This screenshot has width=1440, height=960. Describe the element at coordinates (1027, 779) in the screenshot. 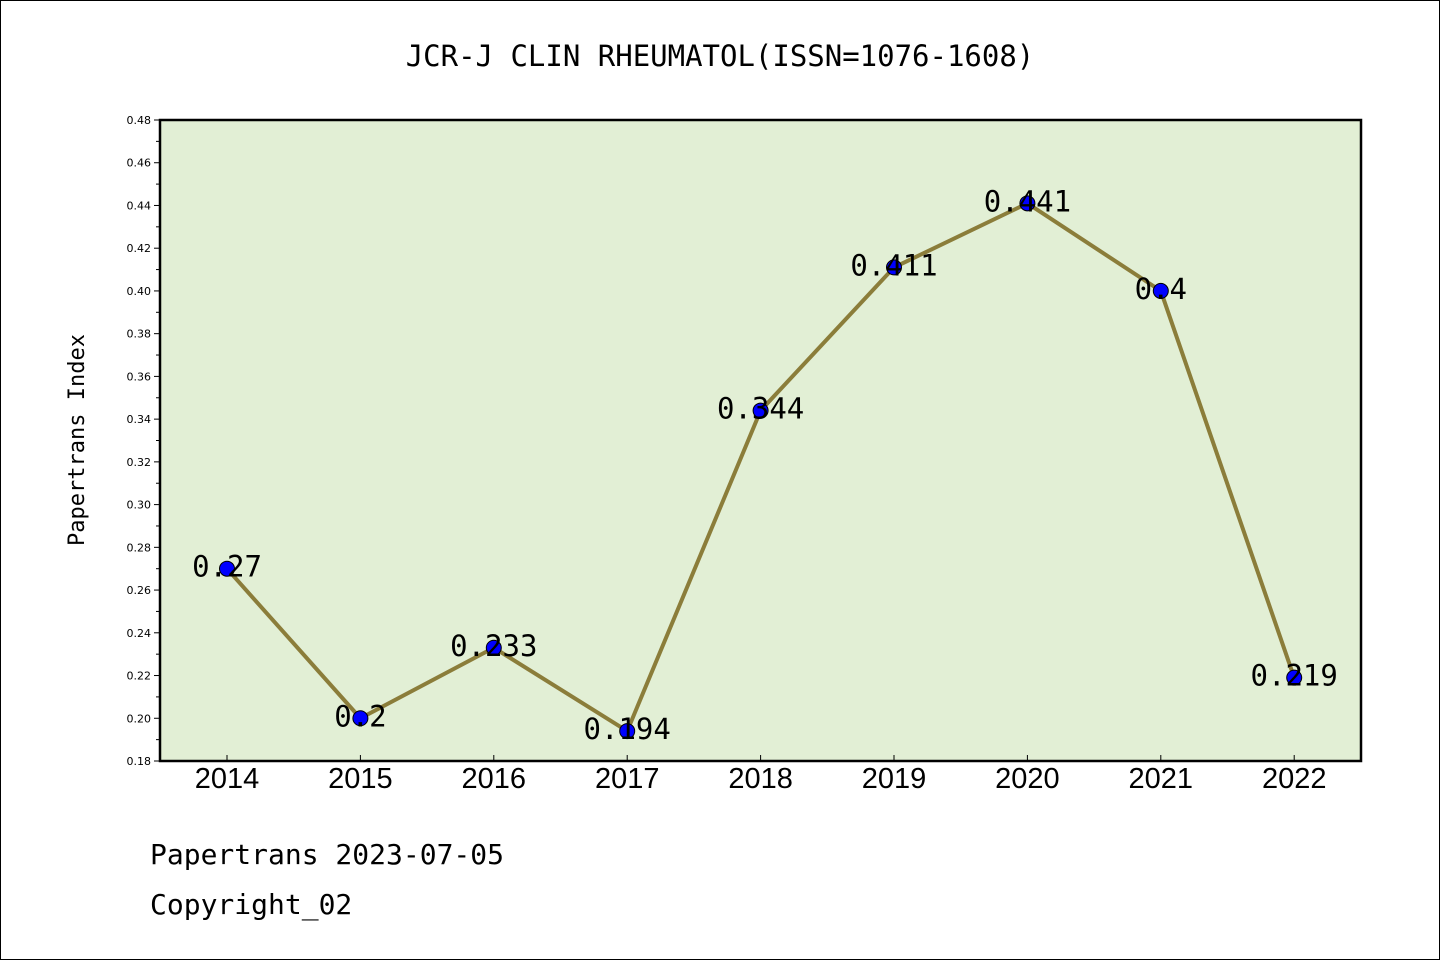

I see `x-tick-label: 2020` at that location.